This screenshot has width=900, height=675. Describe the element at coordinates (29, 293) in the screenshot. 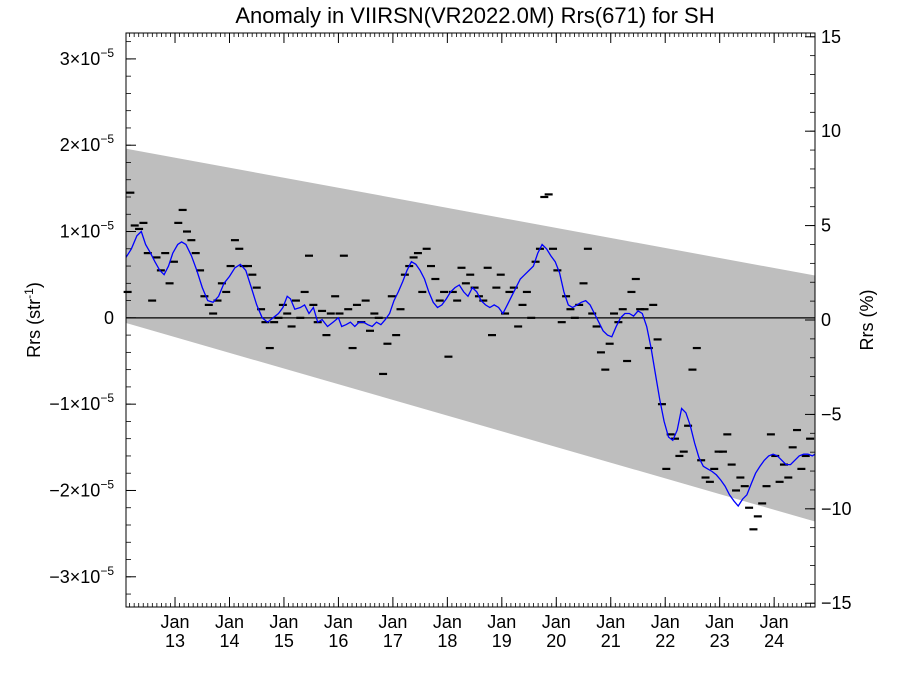

I see `y-axis-label-unit-exponent: -1` at that location.